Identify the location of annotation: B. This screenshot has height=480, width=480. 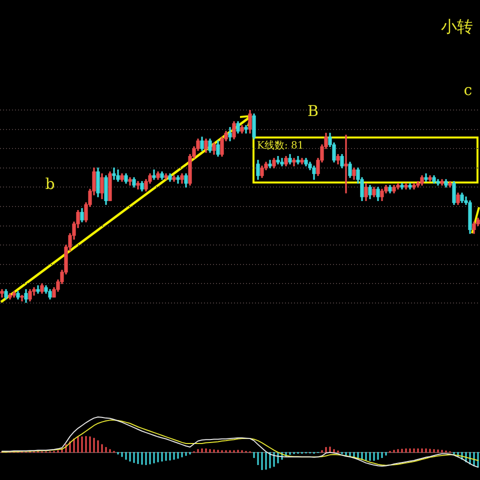
(313, 111).